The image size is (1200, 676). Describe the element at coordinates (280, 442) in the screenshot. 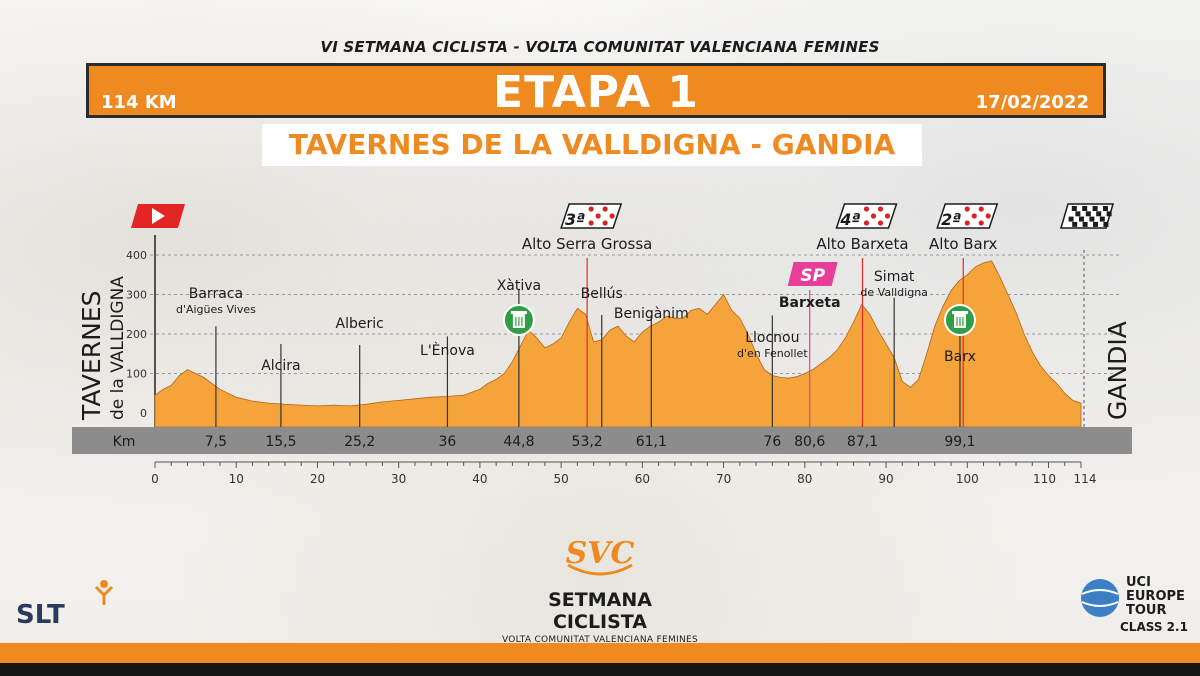

I see `km-bar-value: 15,5` at that location.